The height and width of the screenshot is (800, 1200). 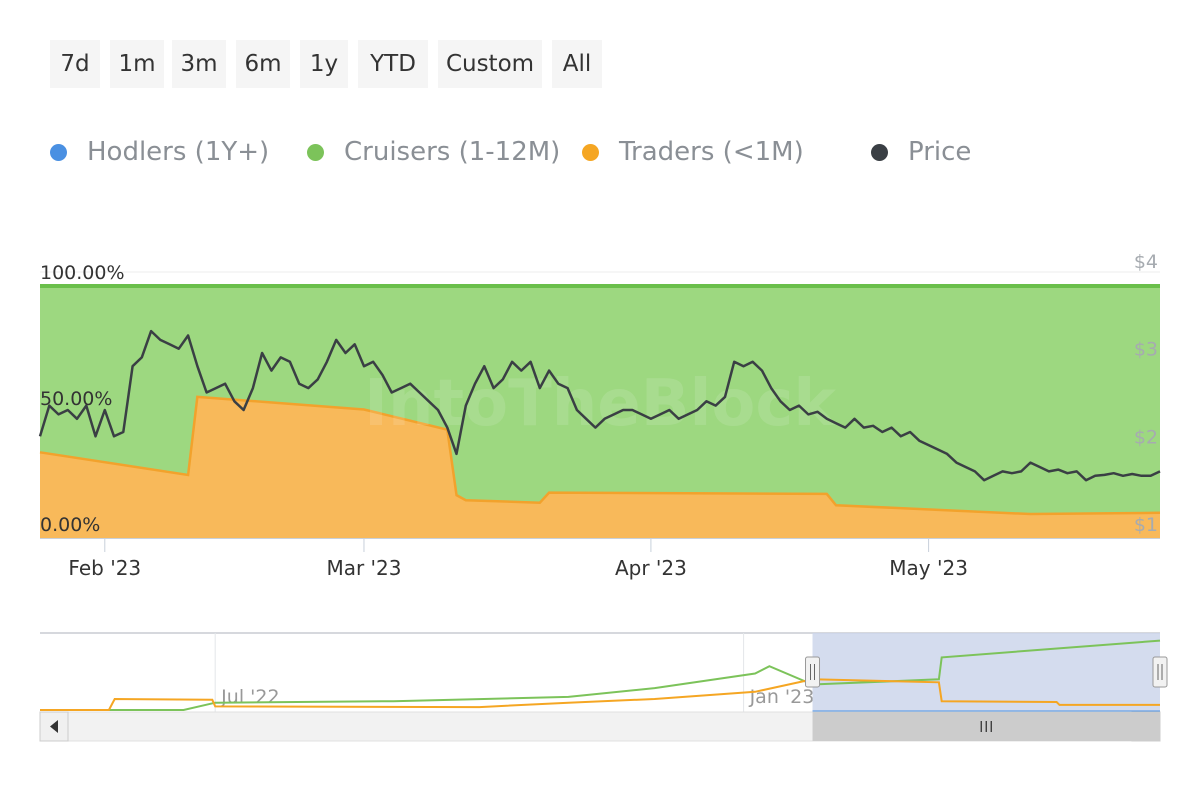 What do you see at coordinates (1146, 437) in the screenshot?
I see `y-right-tick-label: $2` at bounding box center [1146, 437].